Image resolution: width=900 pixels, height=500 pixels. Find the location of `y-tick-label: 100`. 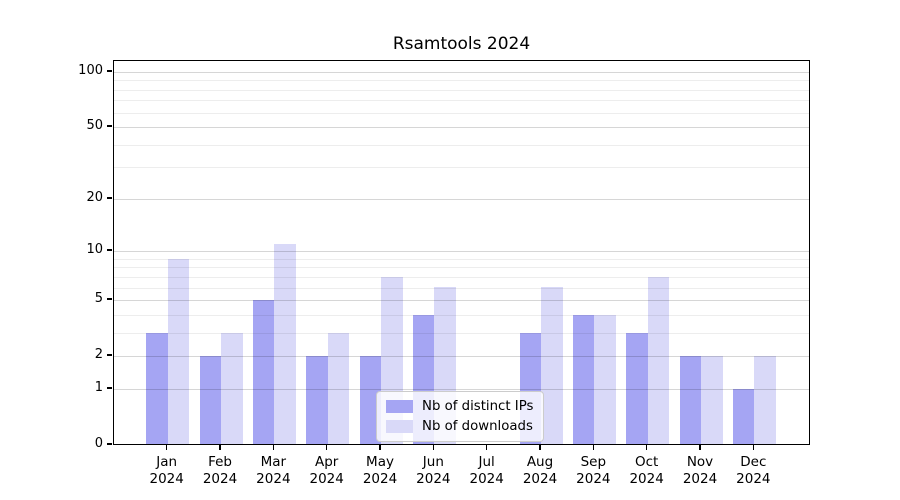

y-tick-label: 100 is located at coordinates (90, 70).